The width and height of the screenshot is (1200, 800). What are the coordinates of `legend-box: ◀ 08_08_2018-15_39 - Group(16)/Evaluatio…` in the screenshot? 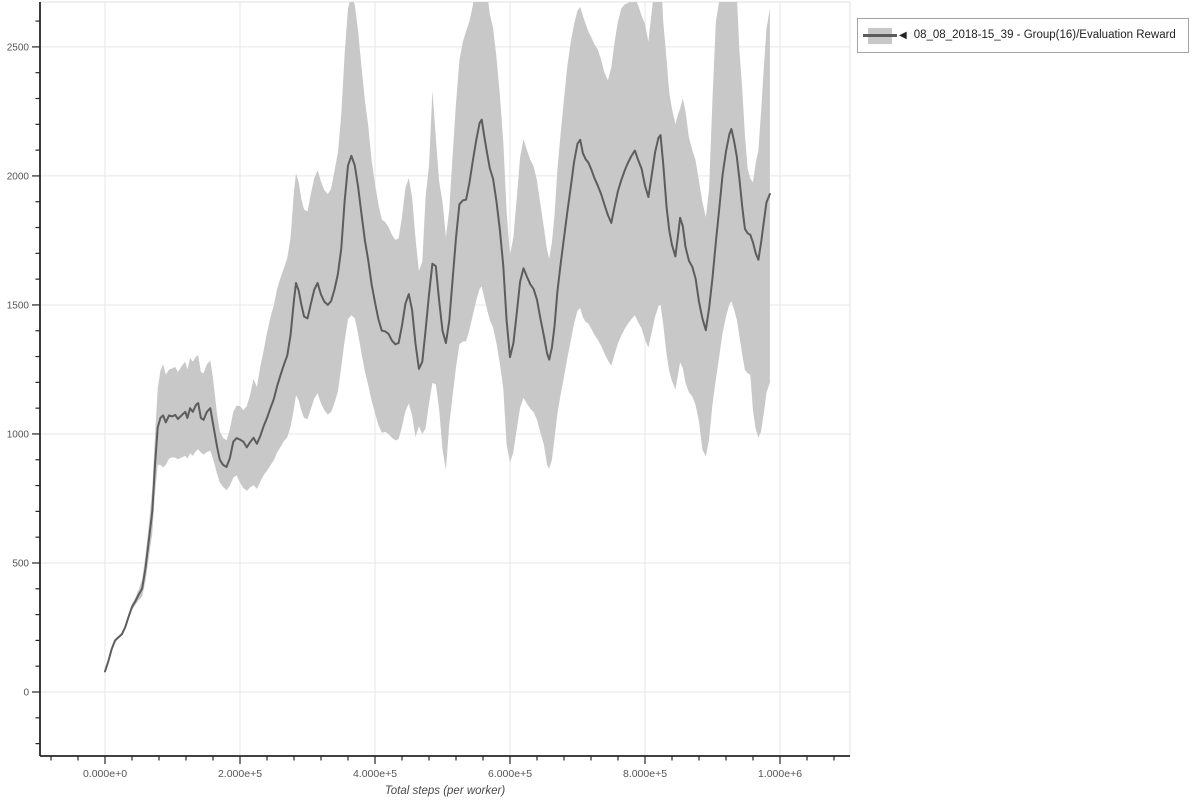 It's located at (1023, 35).